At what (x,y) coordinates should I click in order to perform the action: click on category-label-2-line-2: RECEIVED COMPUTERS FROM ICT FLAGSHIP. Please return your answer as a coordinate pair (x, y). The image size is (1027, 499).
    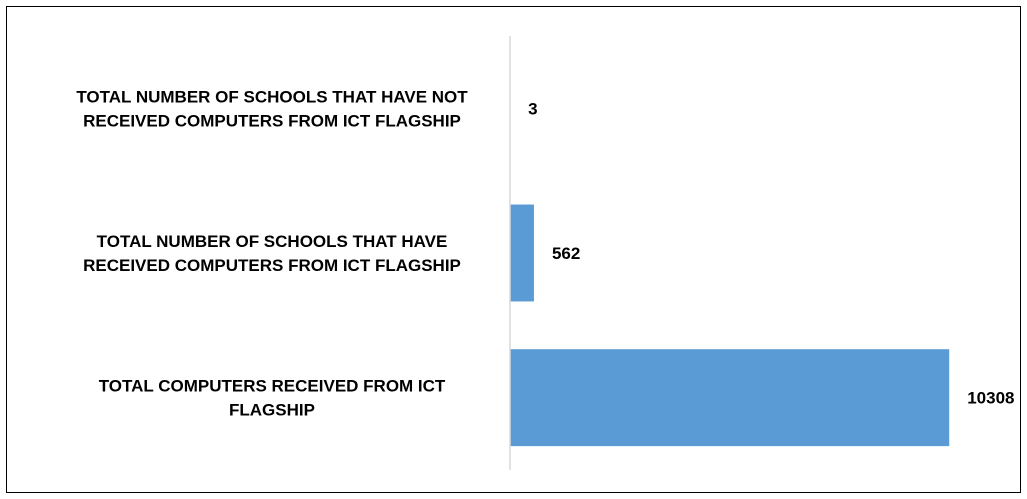
    Looking at the image, I should click on (272, 265).